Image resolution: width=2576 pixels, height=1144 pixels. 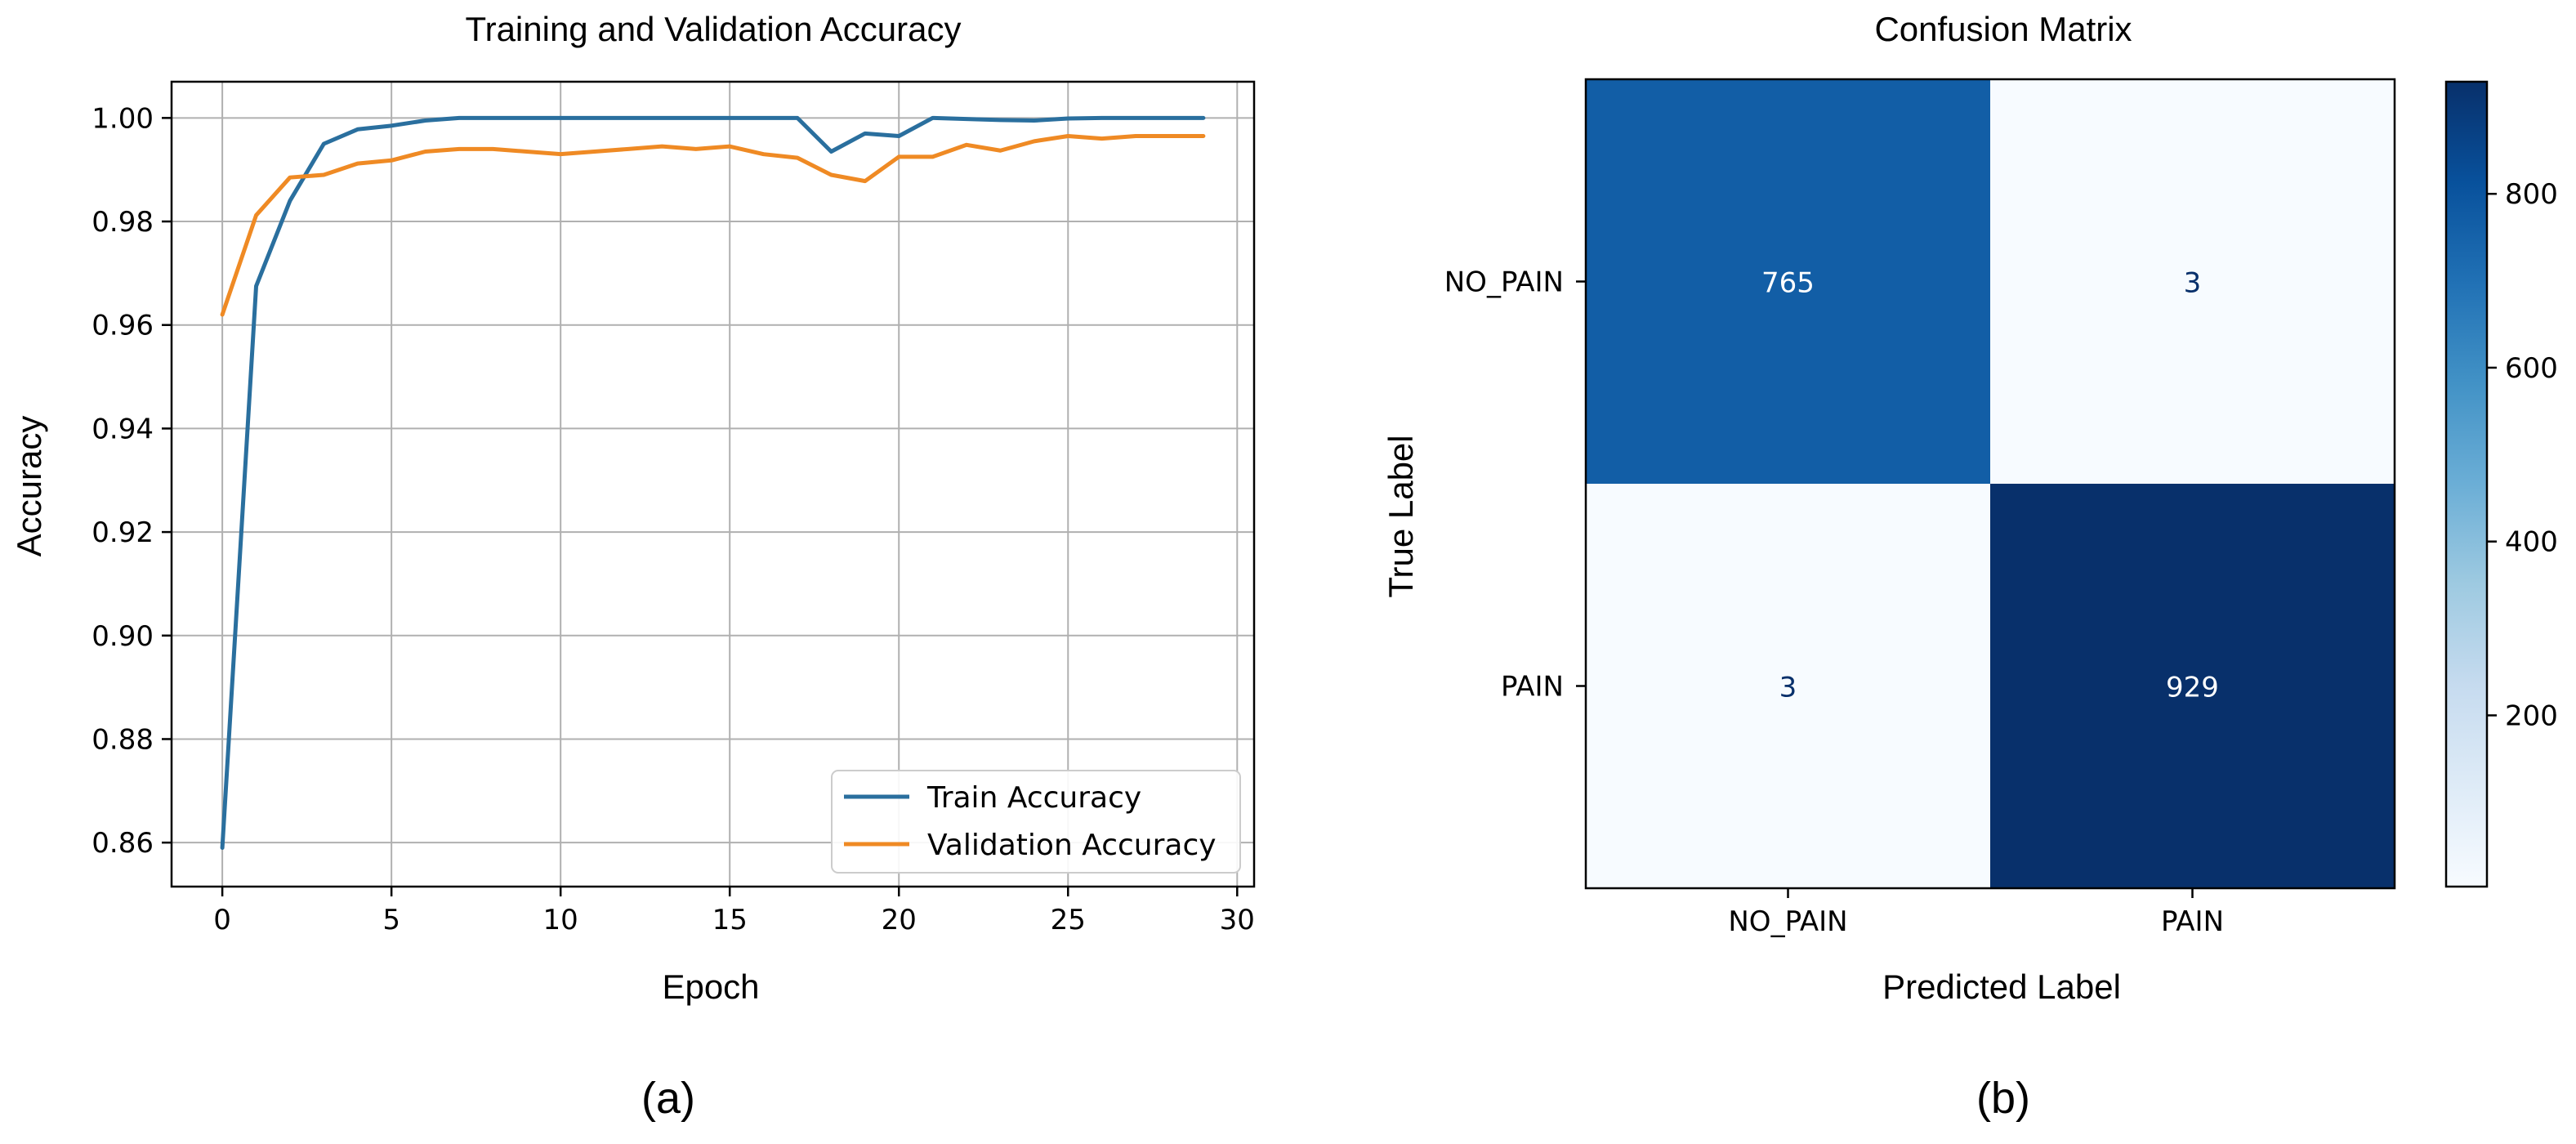 I want to click on colorbar-tick-label: 400, so click(x=2532, y=542).